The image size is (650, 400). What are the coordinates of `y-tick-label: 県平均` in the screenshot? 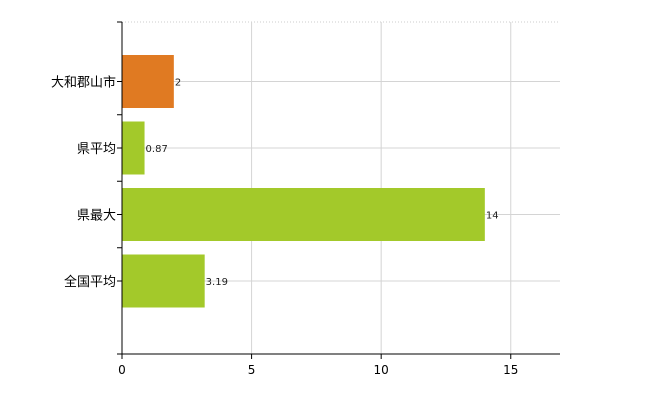 It's located at (96, 149).